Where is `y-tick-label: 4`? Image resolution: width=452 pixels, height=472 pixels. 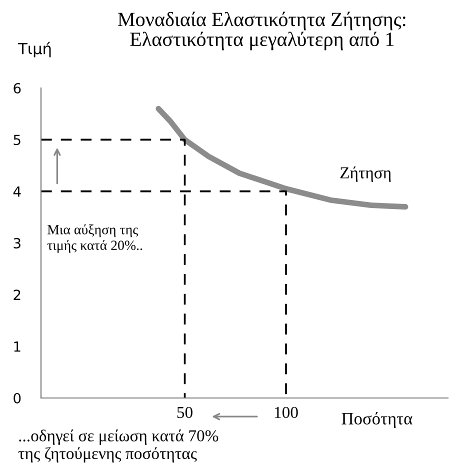 y-tick-label: 4 is located at coordinates (17, 191).